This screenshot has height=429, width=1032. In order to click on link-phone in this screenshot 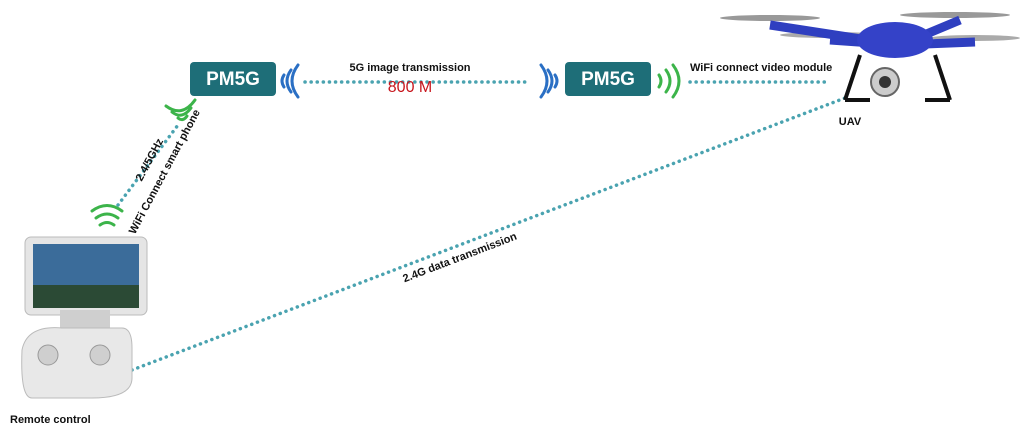, I will do `click(148, 165)`.